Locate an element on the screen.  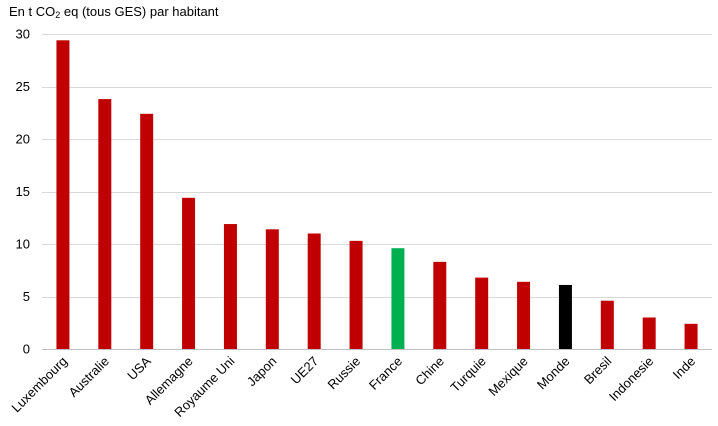
chart-title-prefix: En t CO is located at coordinates (32, 11).